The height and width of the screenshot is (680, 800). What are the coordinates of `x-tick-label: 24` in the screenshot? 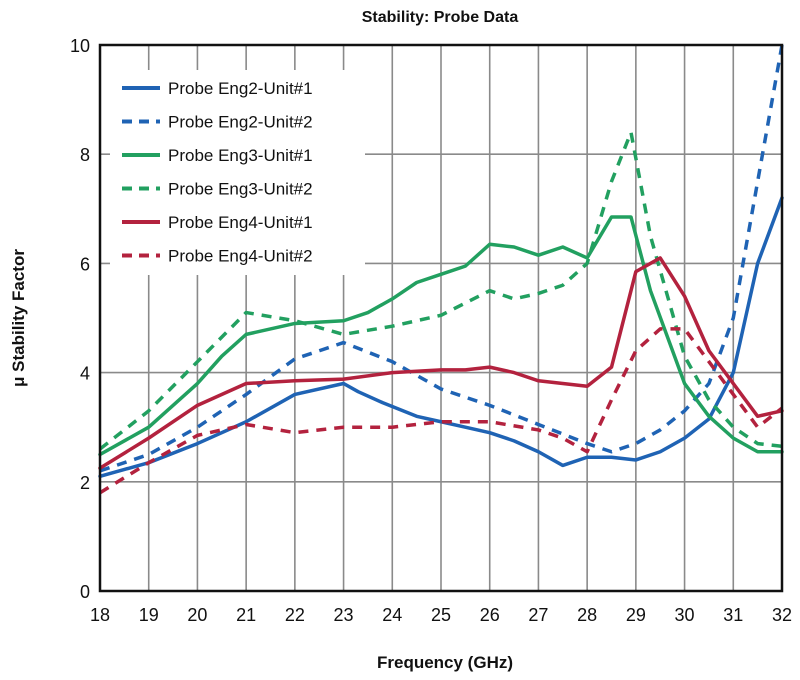 It's located at (392, 615).